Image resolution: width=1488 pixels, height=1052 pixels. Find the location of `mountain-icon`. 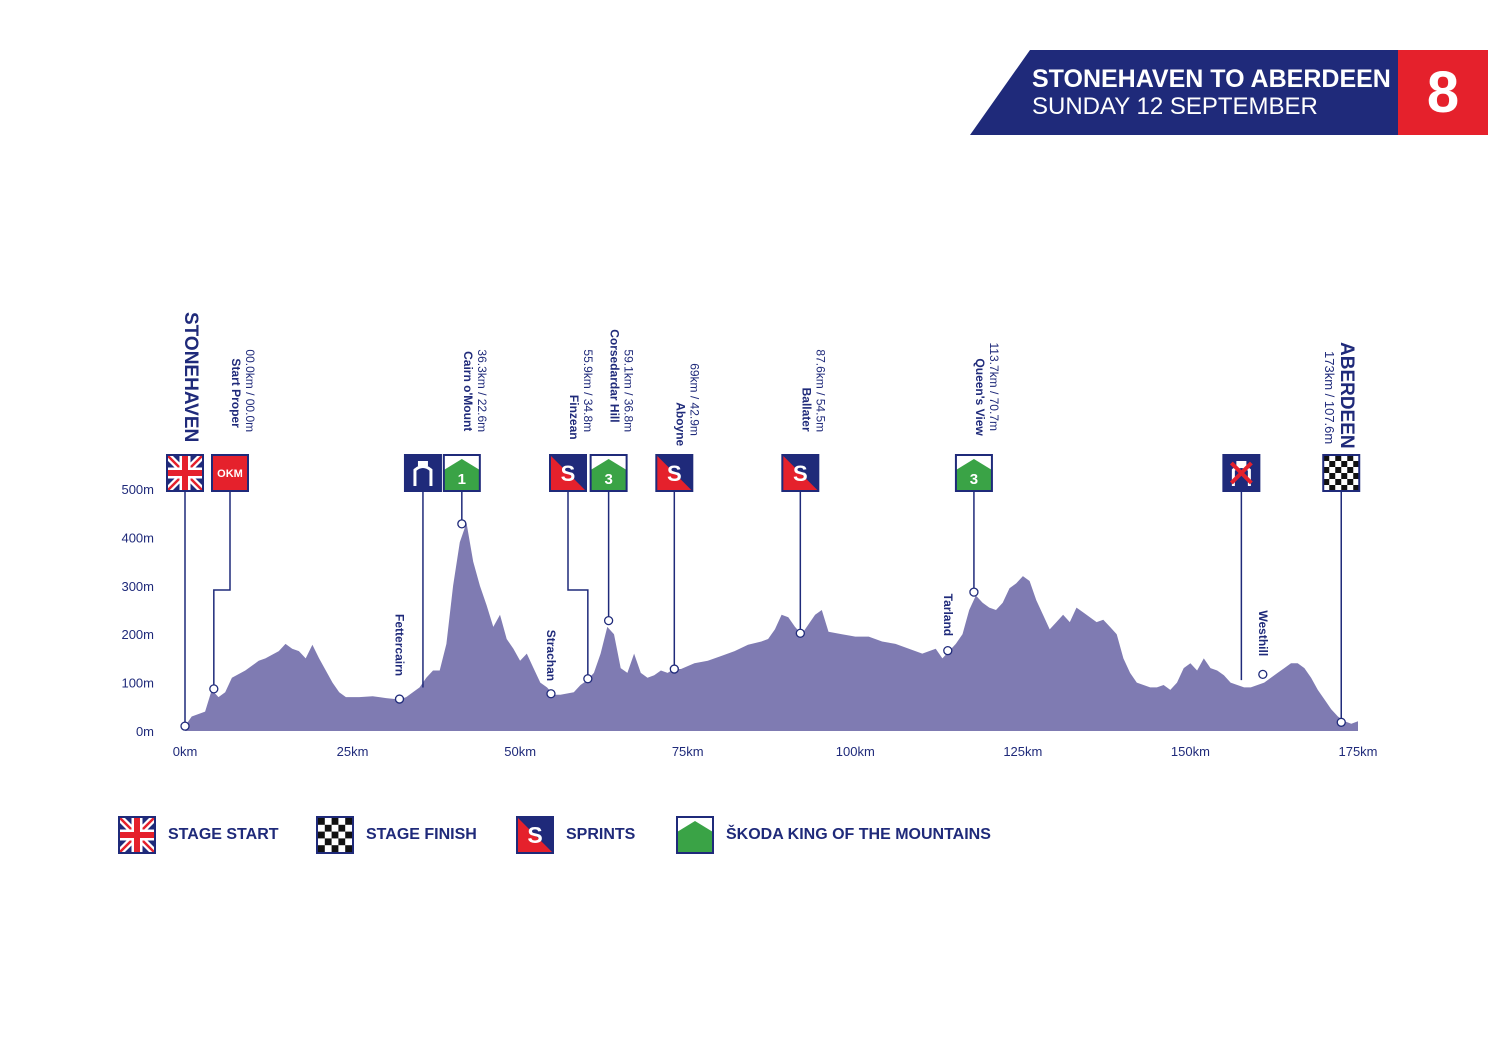

mountain-icon is located at coordinates (695, 835).